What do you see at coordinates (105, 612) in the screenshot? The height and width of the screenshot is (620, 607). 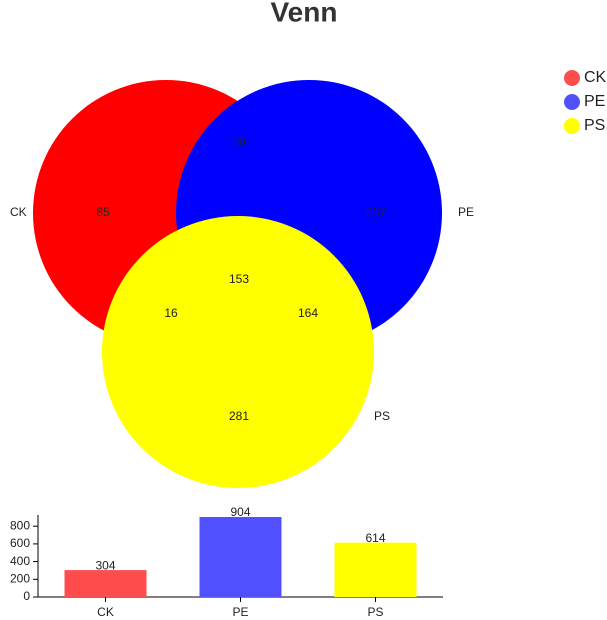 I see `x-tick-label: CK` at bounding box center [105, 612].